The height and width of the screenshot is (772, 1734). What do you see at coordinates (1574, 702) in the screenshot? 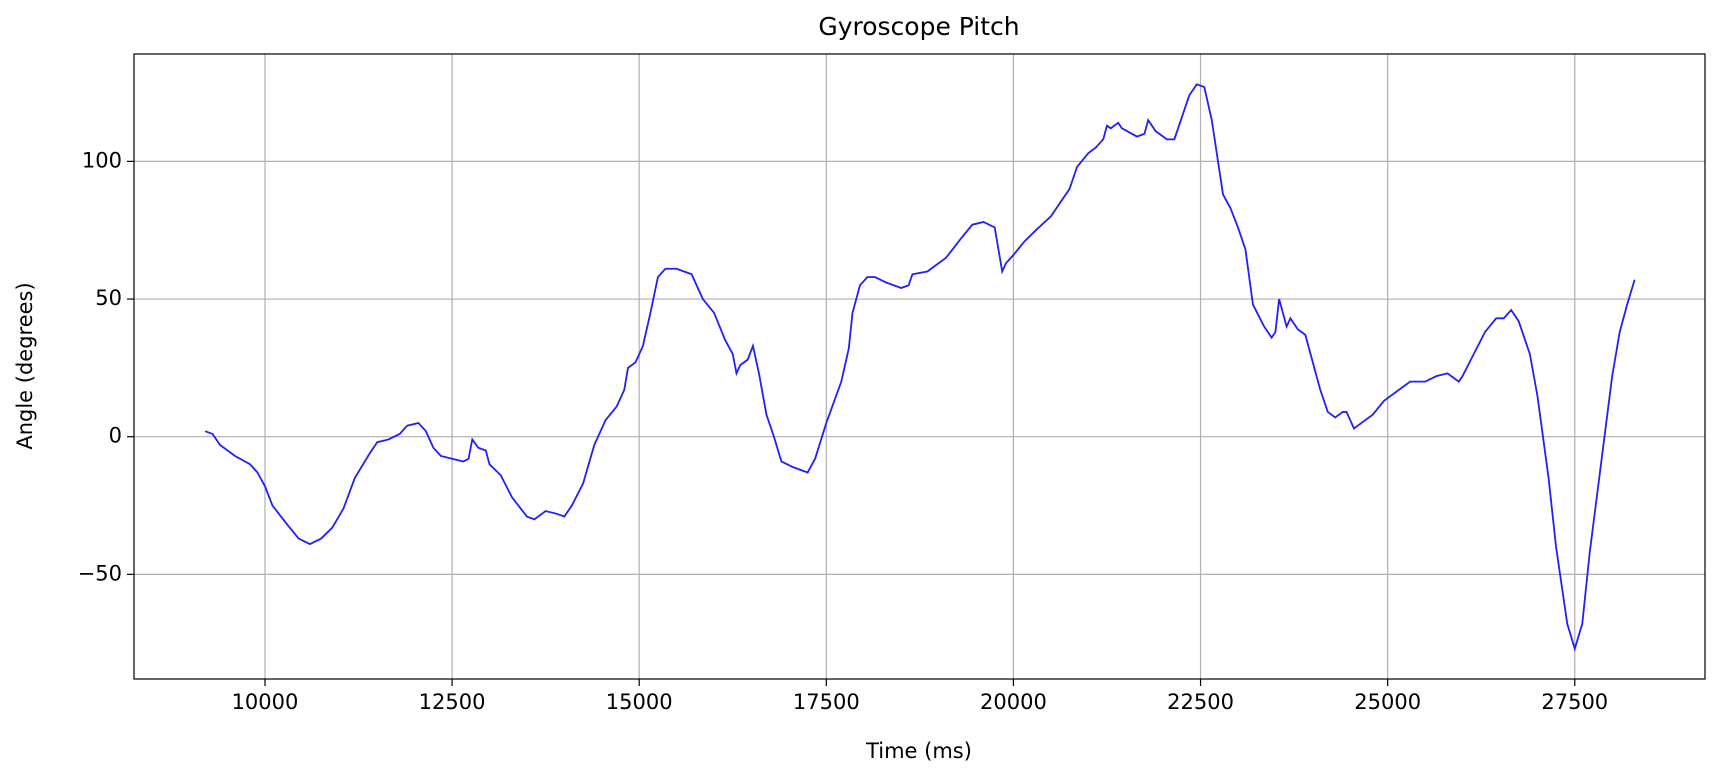
I see `x-tick-label: 27500` at bounding box center [1574, 702].